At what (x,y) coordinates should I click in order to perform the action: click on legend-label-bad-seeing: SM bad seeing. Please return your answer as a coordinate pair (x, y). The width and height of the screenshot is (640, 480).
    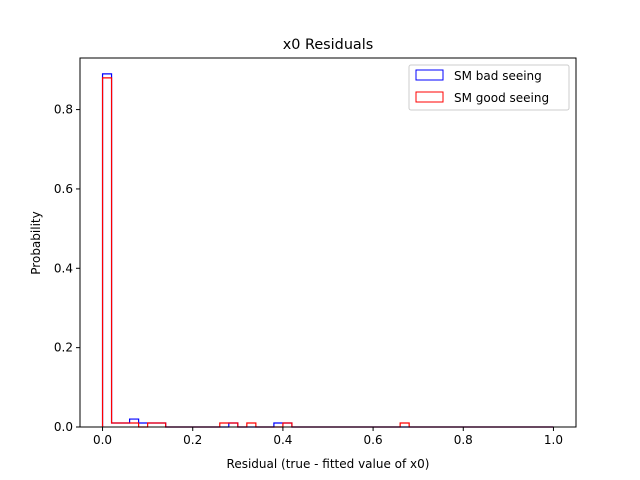
    Looking at the image, I should click on (498, 76).